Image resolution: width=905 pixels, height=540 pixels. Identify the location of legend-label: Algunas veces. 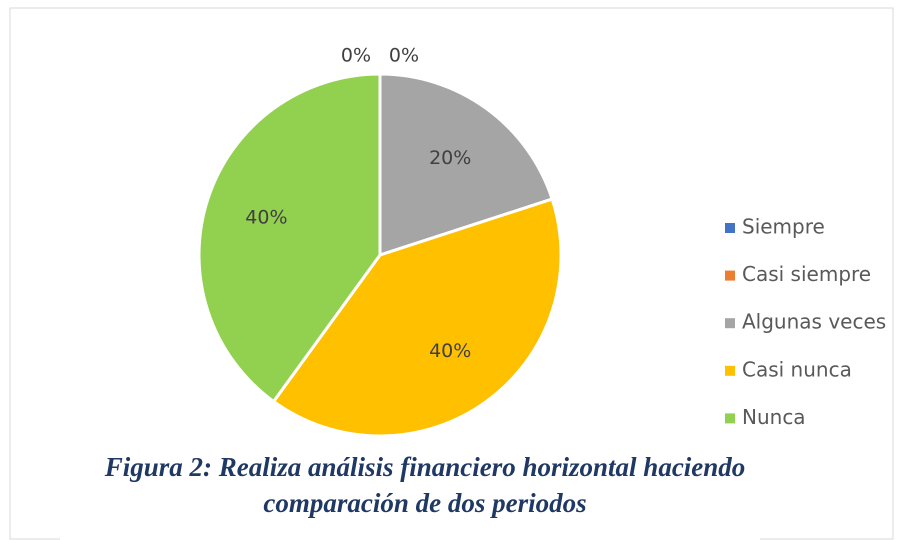
(814, 322).